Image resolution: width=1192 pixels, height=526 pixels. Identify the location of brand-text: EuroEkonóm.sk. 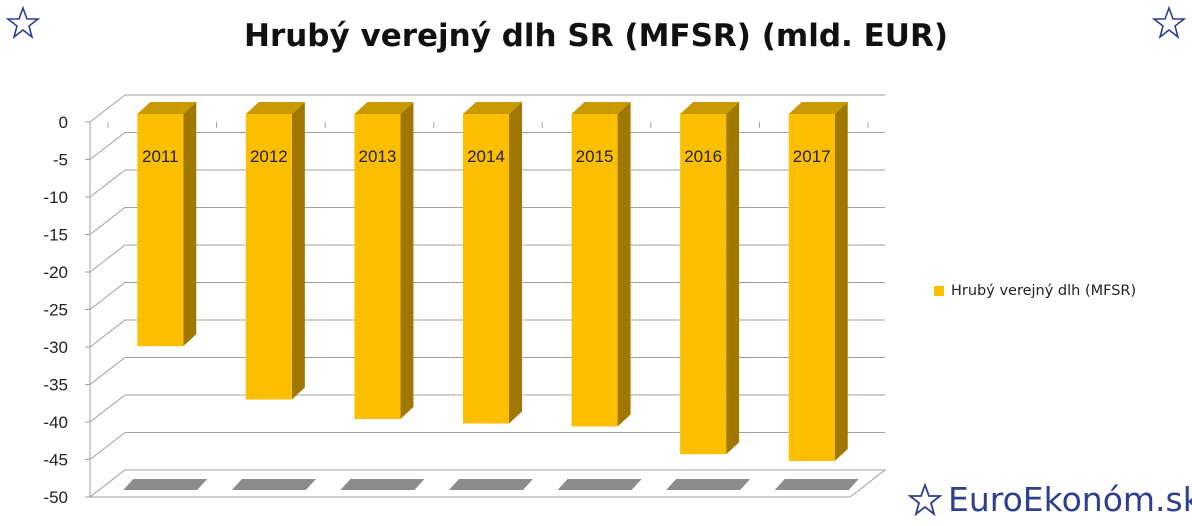
(1070, 499).